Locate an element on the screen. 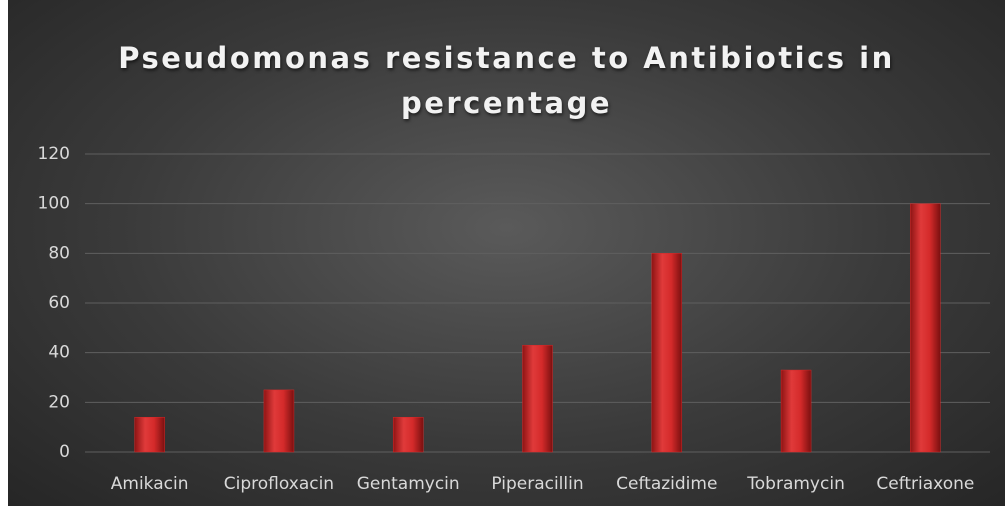 Image resolution: width=1005 pixels, height=506 pixels. y-tick-label: 100 is located at coordinates (54, 204).